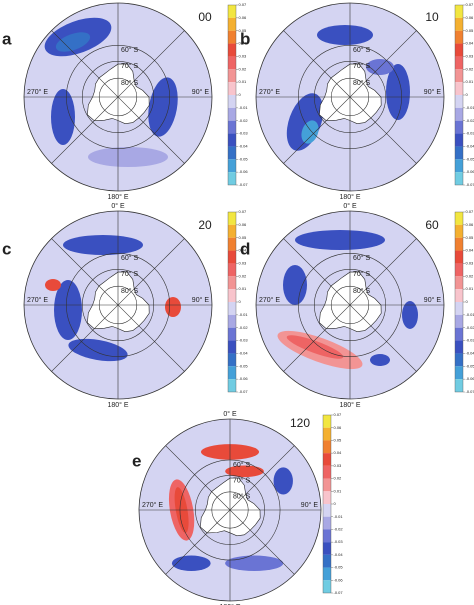  Describe the element at coordinates (130, 291) in the screenshot. I see `grid-label: 80° S` at that location.